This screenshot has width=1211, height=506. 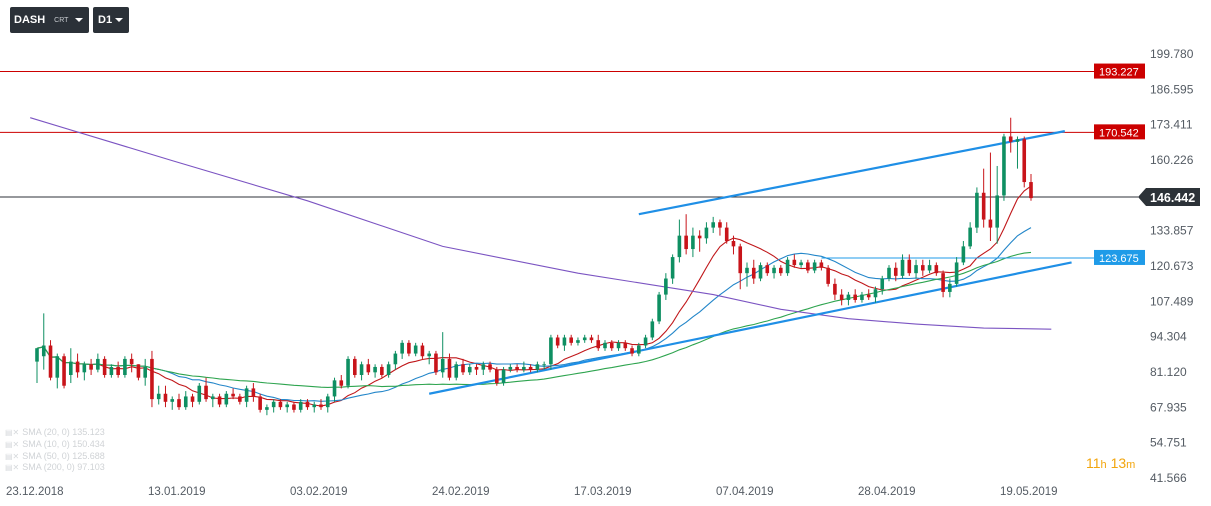 I want to click on trendline, so click(x=852, y=173).